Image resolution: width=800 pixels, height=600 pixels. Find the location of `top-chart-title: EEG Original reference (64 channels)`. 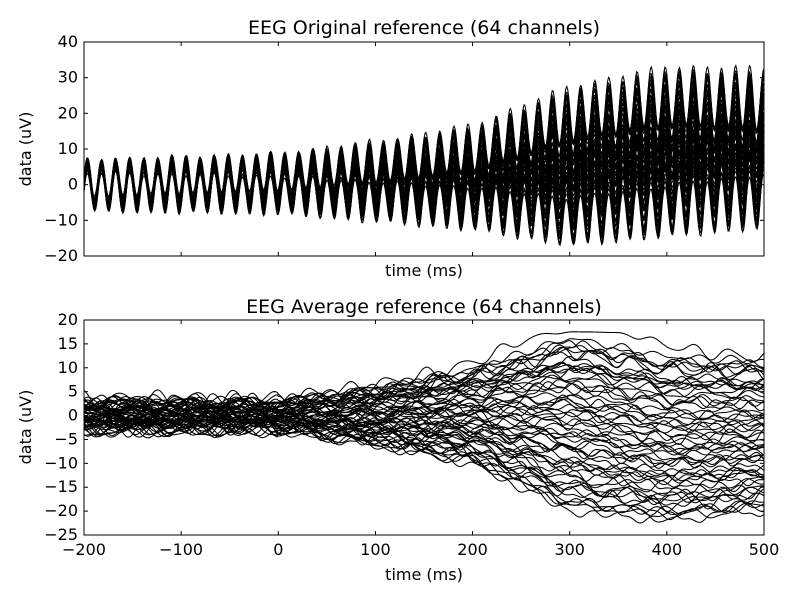

top-chart-title: EEG Original reference (64 channels) is located at coordinates (424, 28).